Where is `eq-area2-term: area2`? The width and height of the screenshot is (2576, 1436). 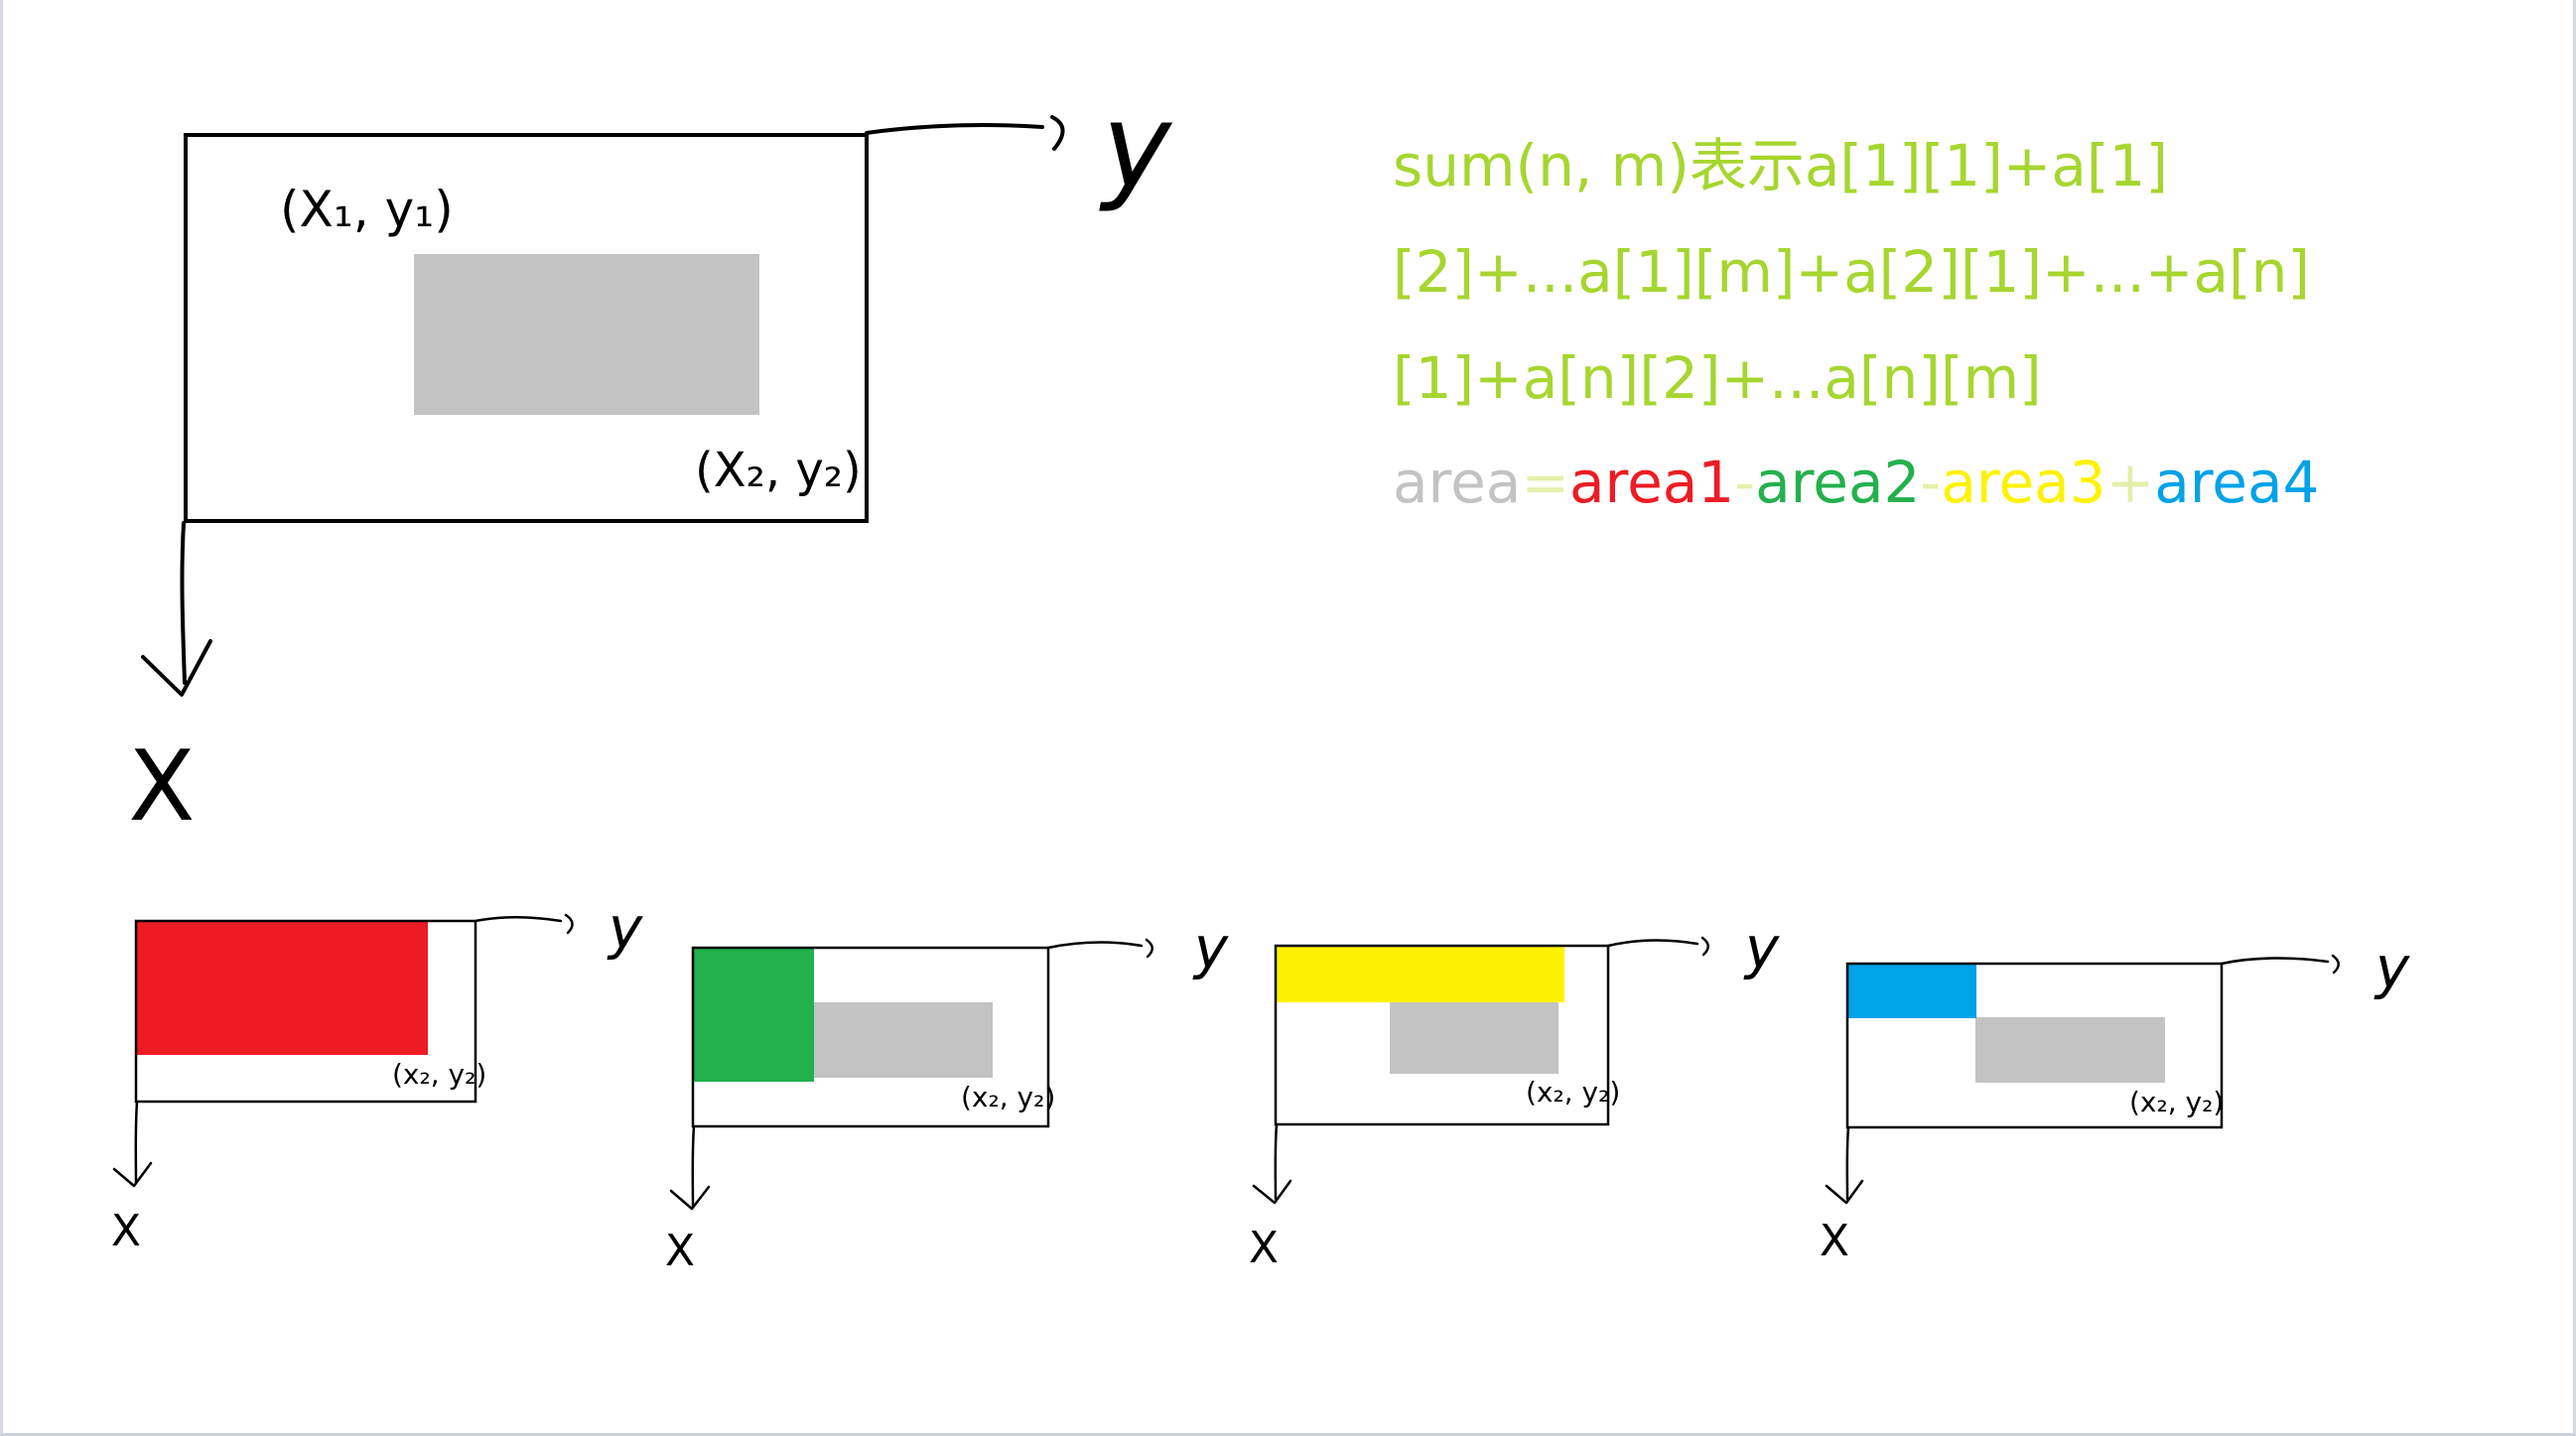 eq-area2-term: area2 is located at coordinates (1838, 483).